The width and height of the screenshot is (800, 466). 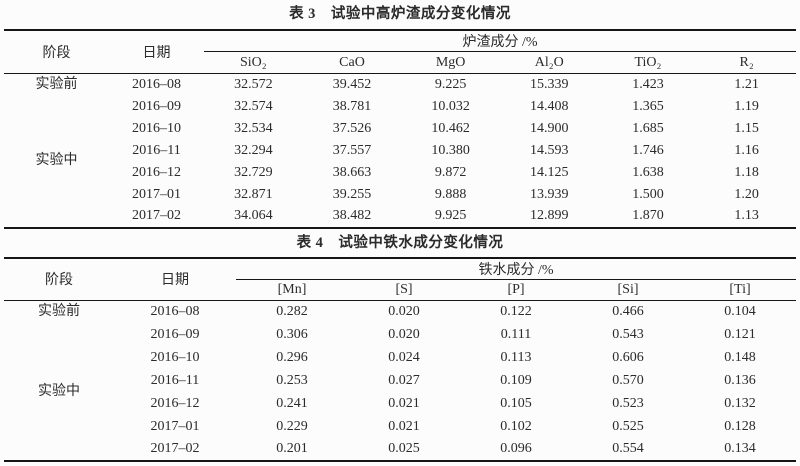 I want to click on value-cell: 0.570, so click(x=628, y=380).